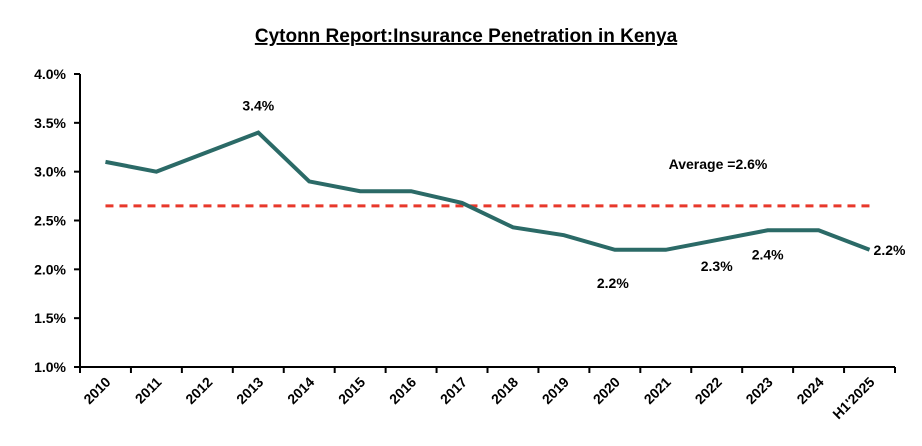 The width and height of the screenshot is (922, 446). Describe the element at coordinates (50, 367) in the screenshot. I see `y-tick-label: 1.0%` at that location.